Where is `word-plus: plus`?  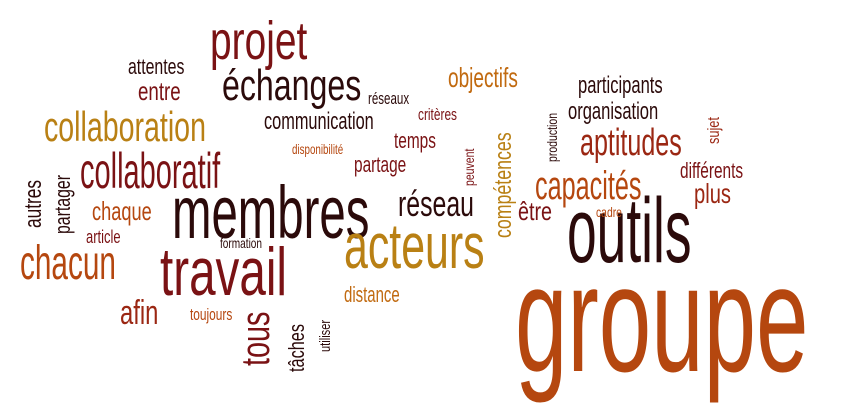
word-plus: plus is located at coordinates (712, 193).